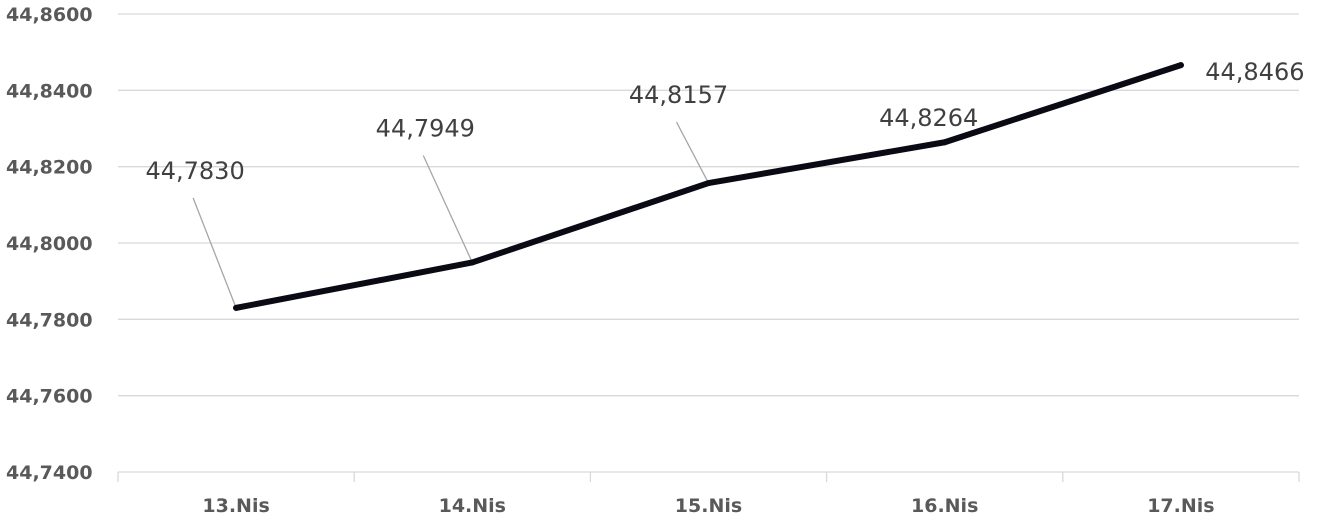  I want to click on y-tick-label: 44,7400, so click(49, 473).